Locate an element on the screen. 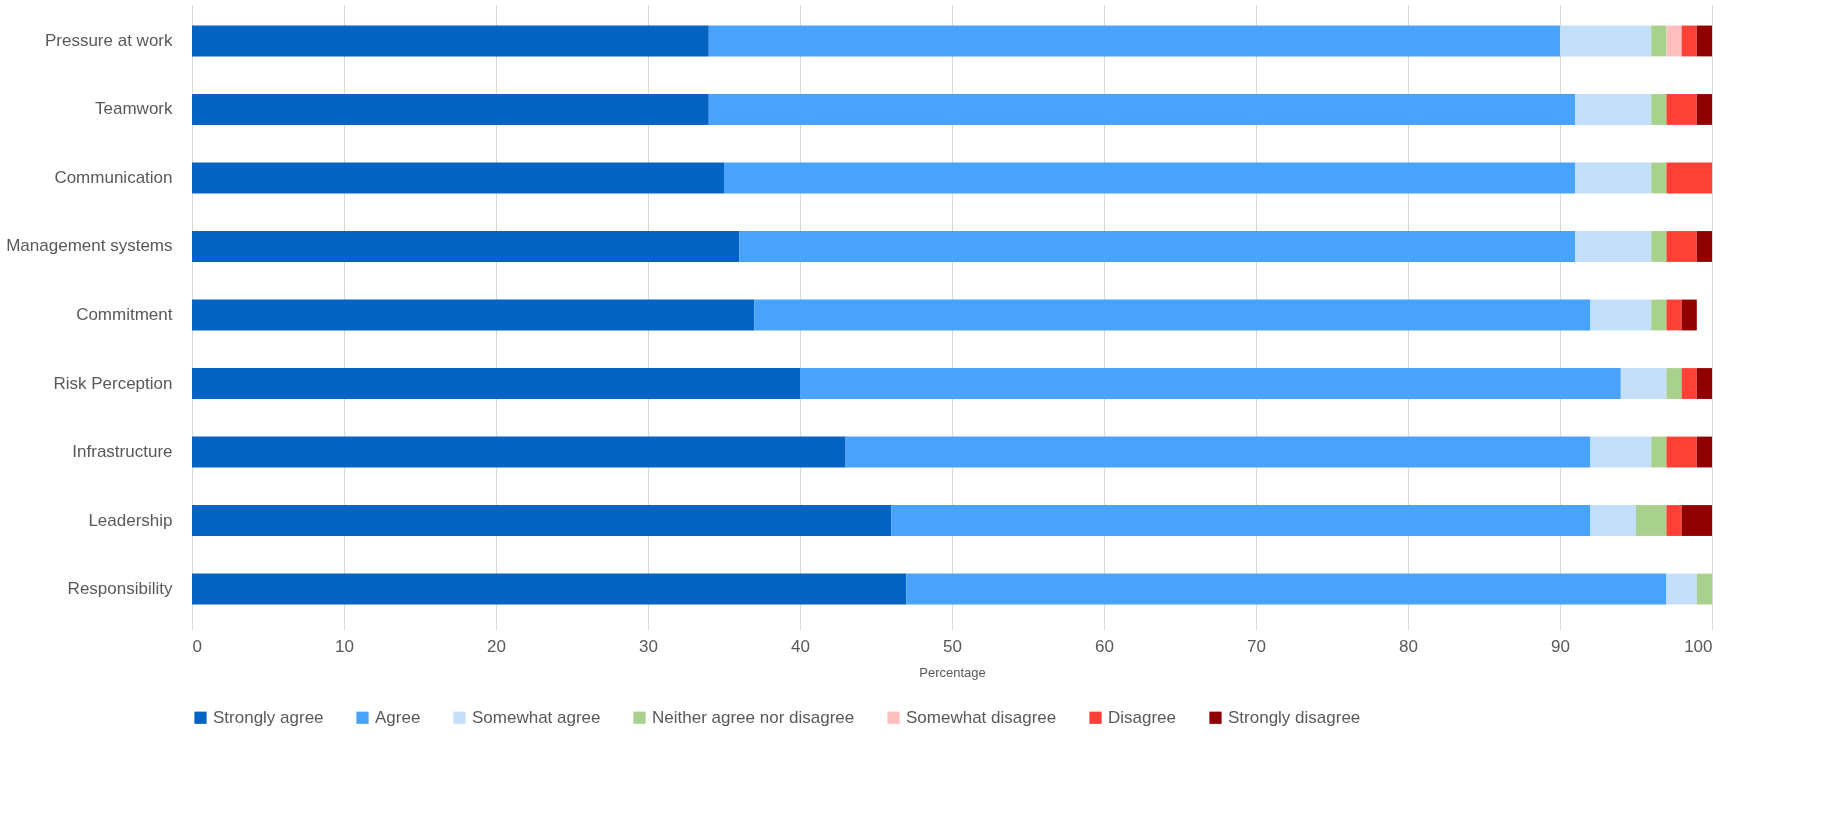 The image size is (1834, 838). legend-label: Somewhat agree is located at coordinates (536, 717).